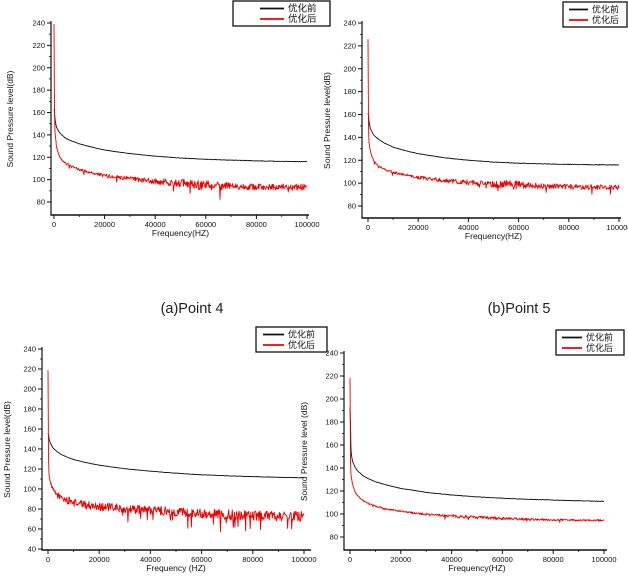  I want to click on caption-point-5: (b)Point 5, so click(519, 309).